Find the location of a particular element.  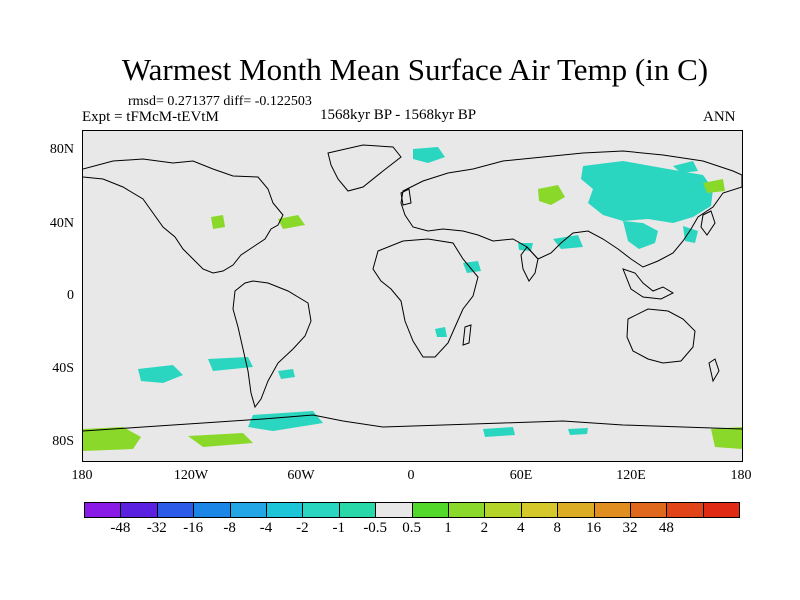

lat-label-40s: 40S is located at coordinates (63, 368).